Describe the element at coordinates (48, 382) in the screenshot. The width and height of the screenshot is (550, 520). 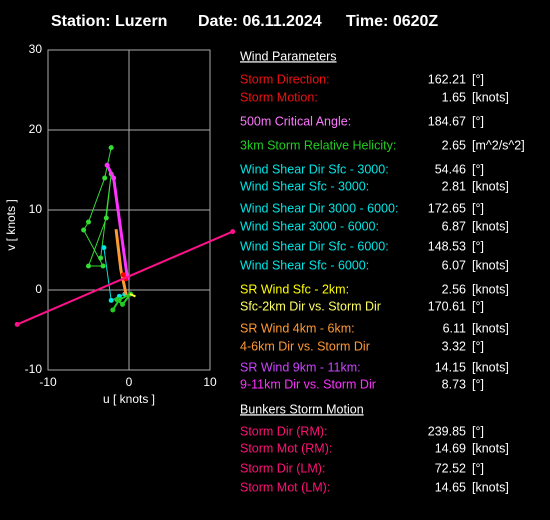
I see `x-tick-label: -10` at that location.